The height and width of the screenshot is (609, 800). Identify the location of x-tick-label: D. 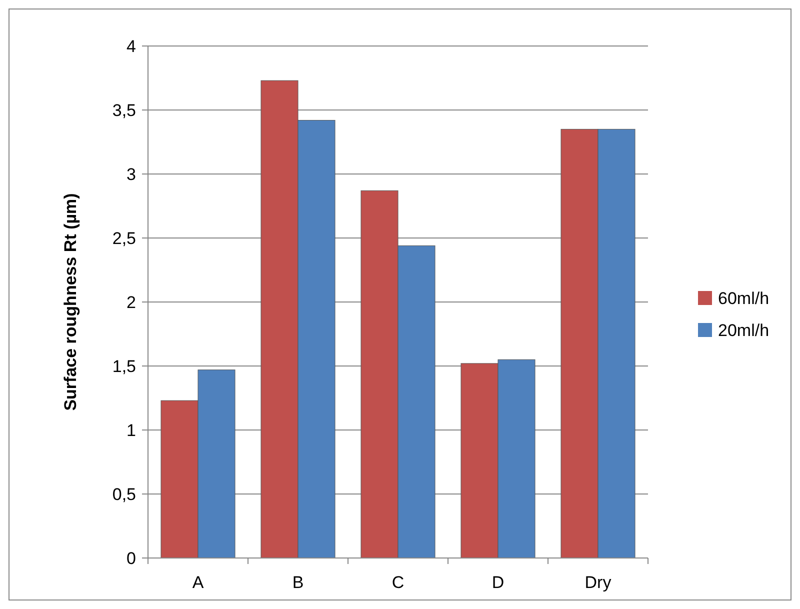
(498, 582).